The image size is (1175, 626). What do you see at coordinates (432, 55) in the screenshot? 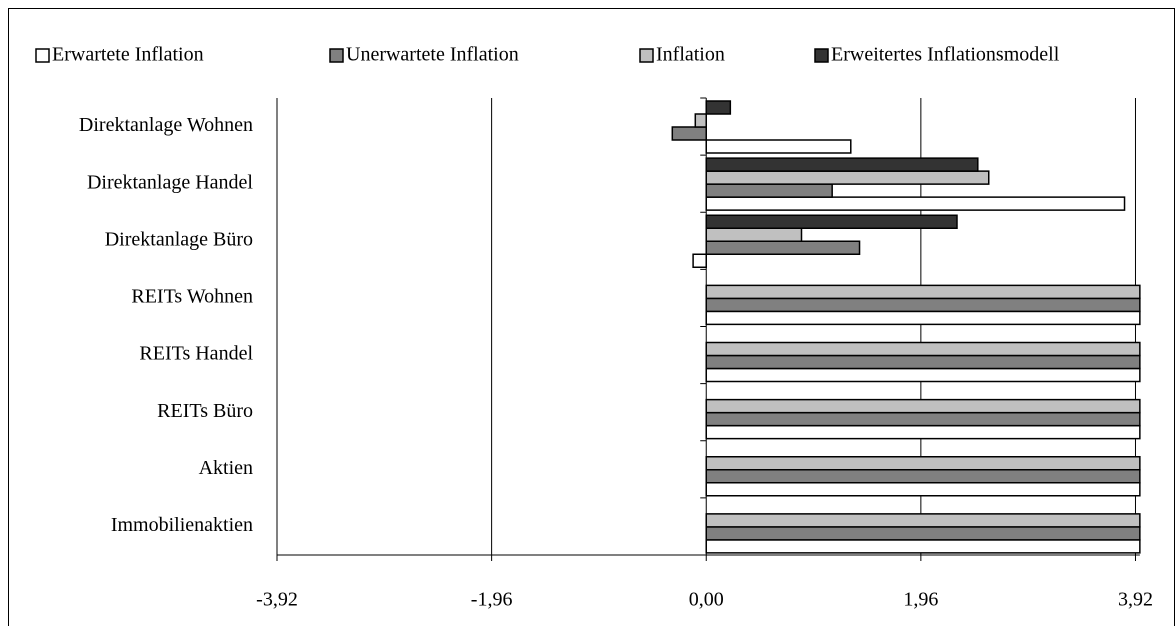
I see `legend-label: Unerwartete Inflation` at bounding box center [432, 55].